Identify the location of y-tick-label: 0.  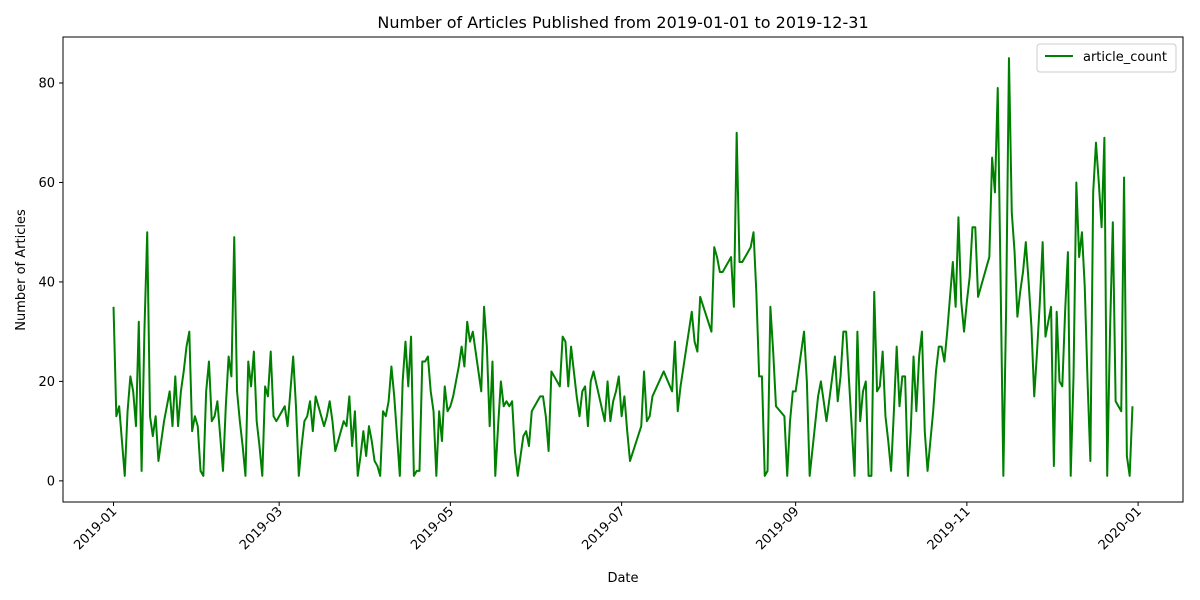
(51, 481).